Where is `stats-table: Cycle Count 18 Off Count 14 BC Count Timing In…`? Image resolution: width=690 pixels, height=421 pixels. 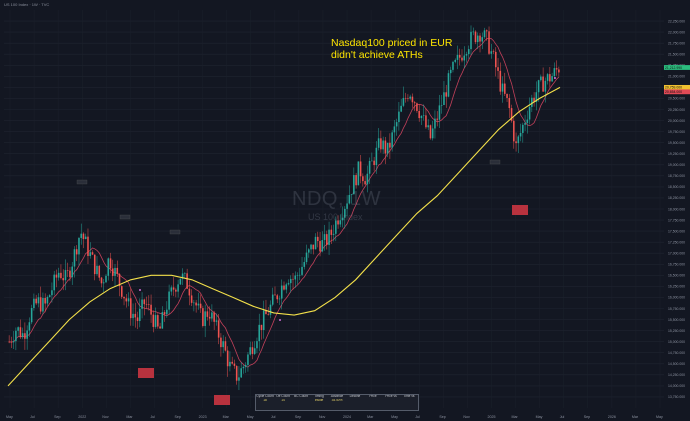
stats-table: Cycle Count 18 Off Count 14 BC Count Timing In… is located at coordinates (337, 402).